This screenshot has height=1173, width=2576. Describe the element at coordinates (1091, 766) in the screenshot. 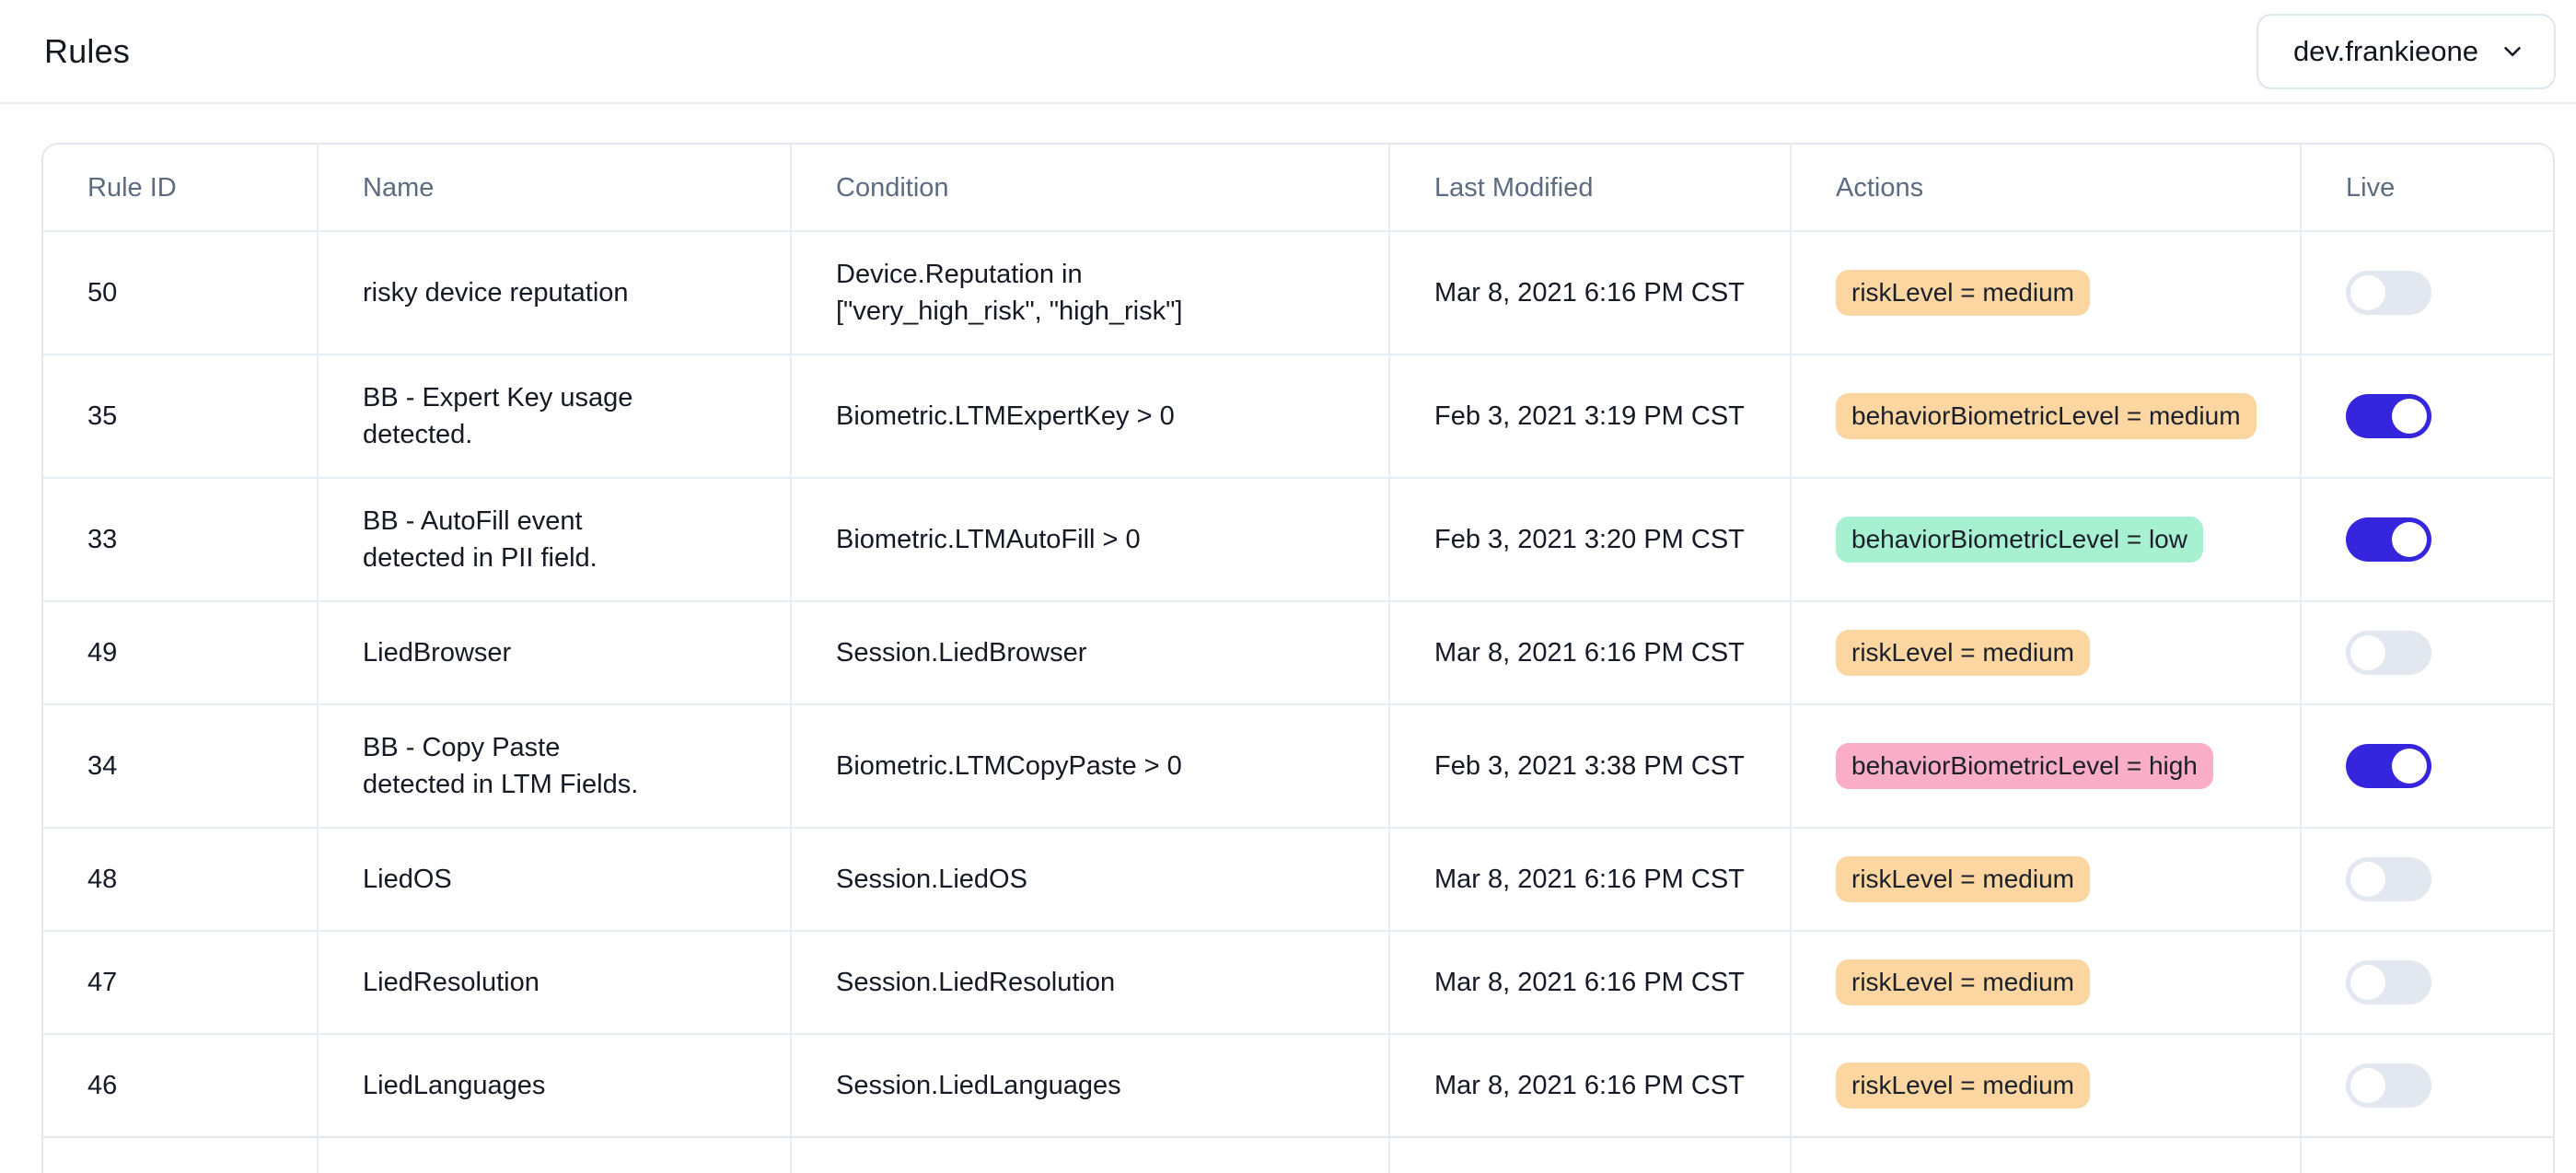

I see `cell-condition: Biometric.LTMCopyPaste > 0` at that location.